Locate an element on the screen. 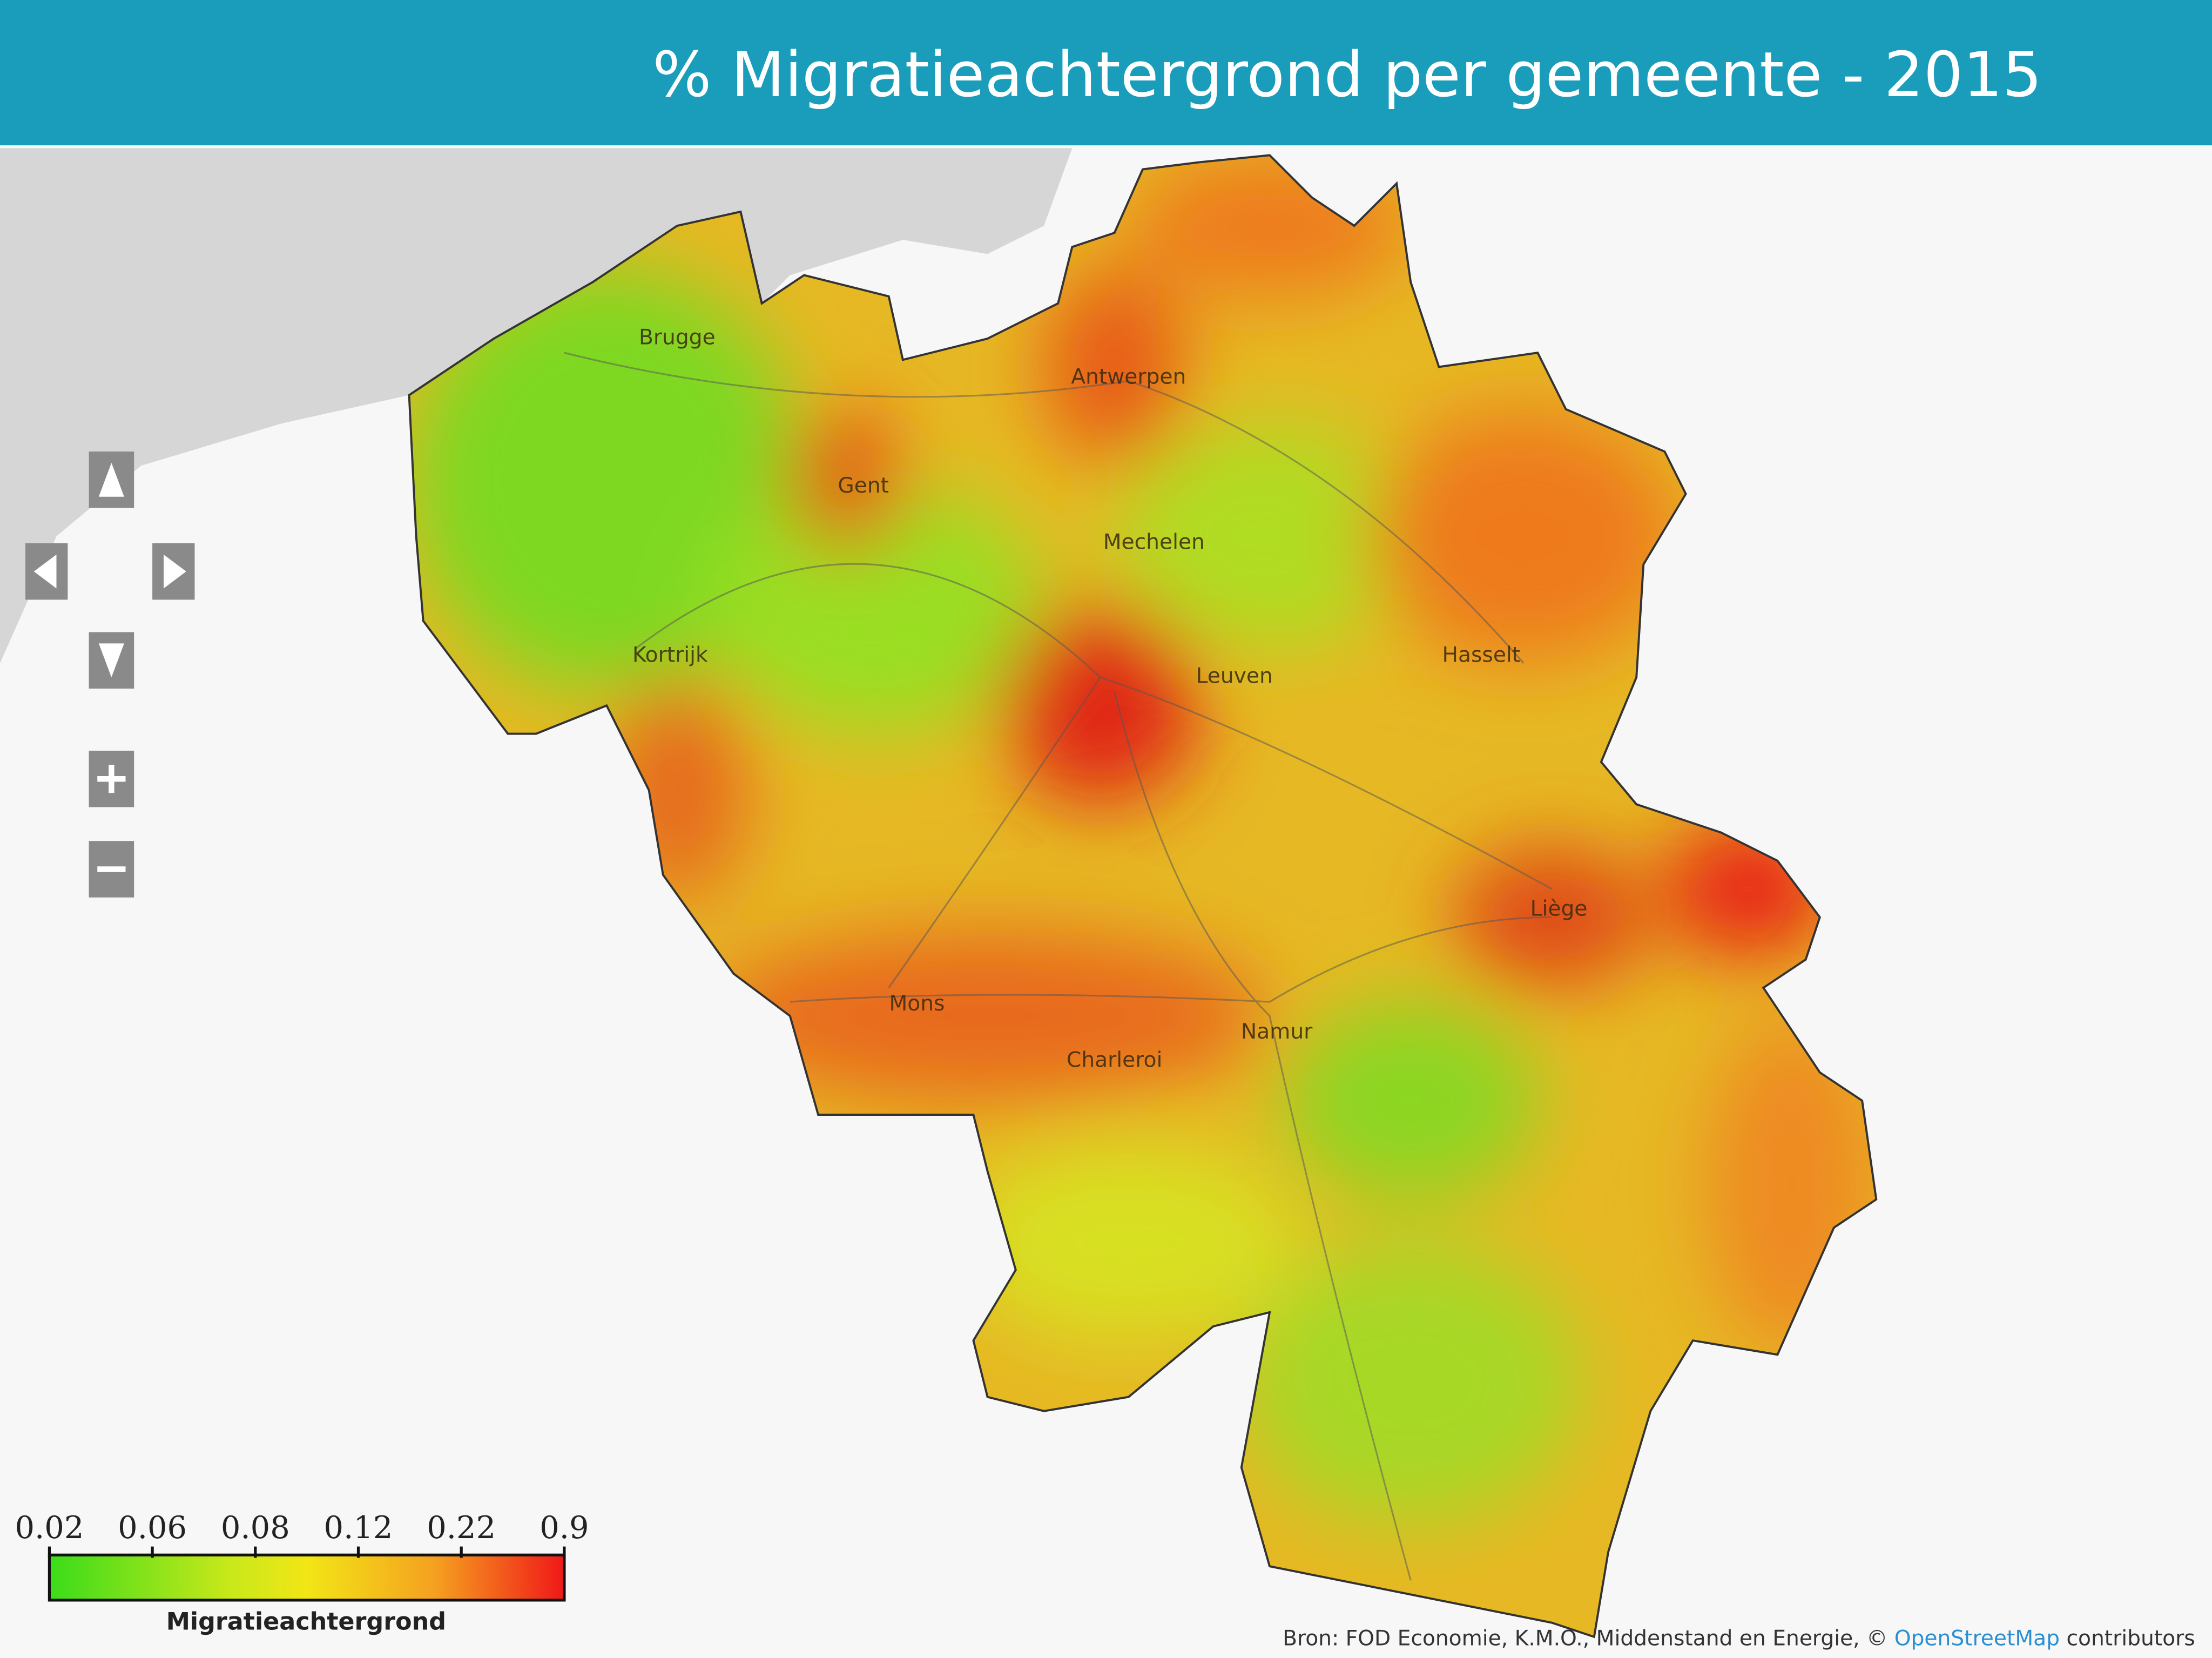 Image resolution: width=2212 pixels, height=1658 pixels. header-bar is located at coordinates (1106, 73).